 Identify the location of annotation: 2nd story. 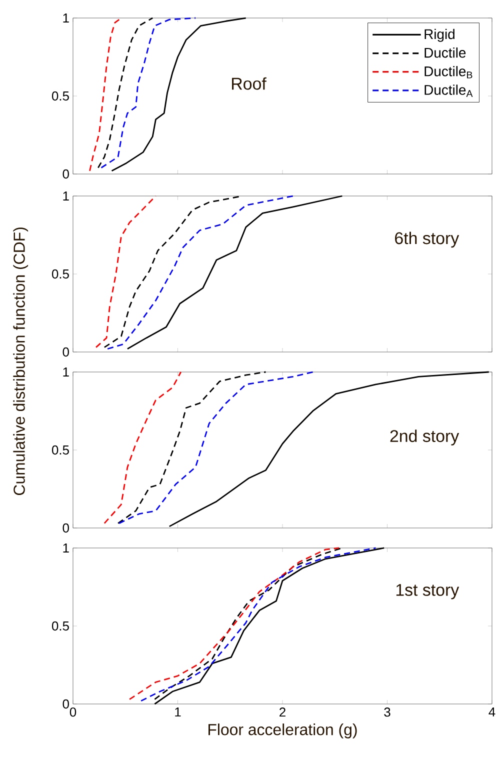
(425, 438).